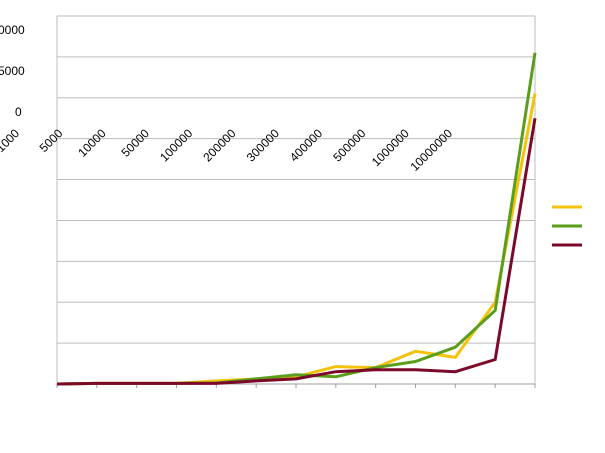  What do you see at coordinates (219, 145) in the screenshot?
I see `x-tick-label: 200000` at bounding box center [219, 145].